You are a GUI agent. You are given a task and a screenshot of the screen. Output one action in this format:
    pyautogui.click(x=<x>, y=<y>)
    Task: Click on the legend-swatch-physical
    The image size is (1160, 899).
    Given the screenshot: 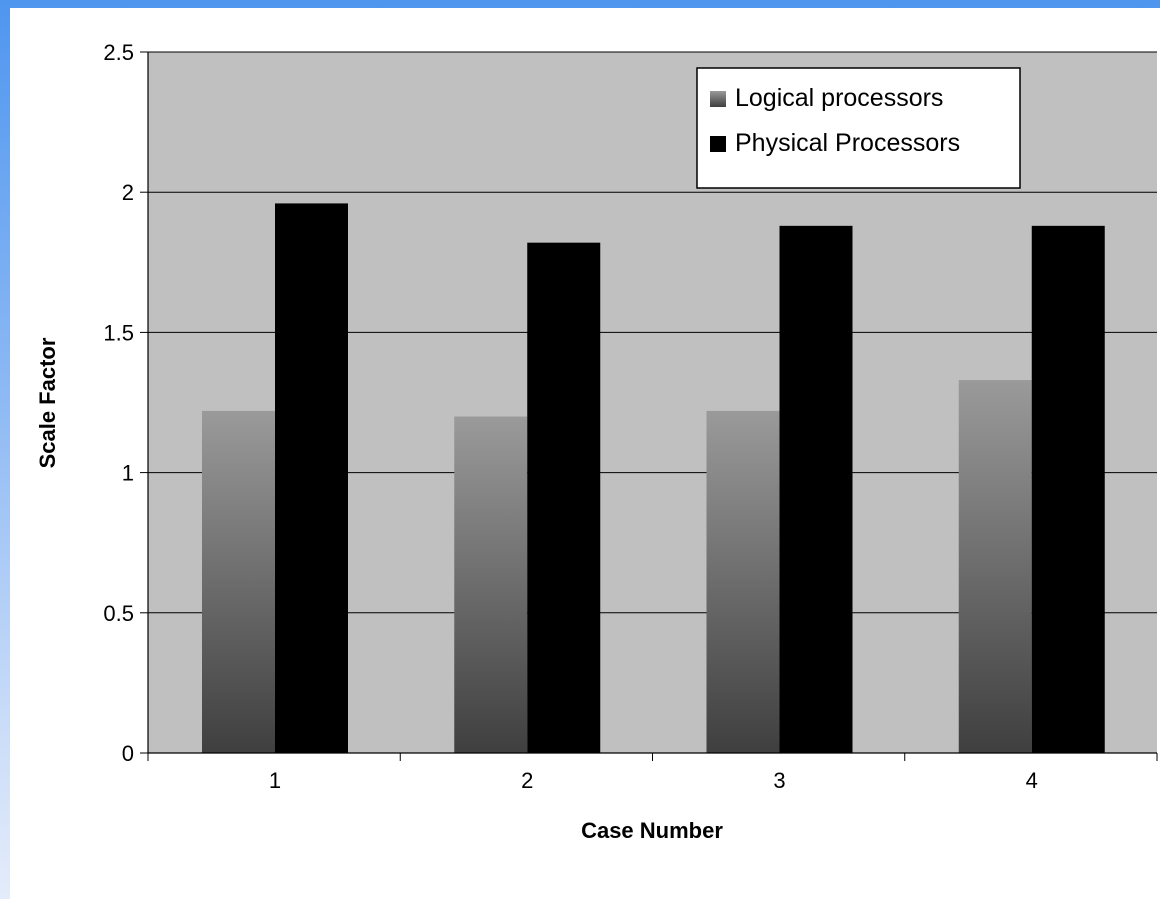 What is the action you would take?
    pyautogui.click(x=718, y=144)
    